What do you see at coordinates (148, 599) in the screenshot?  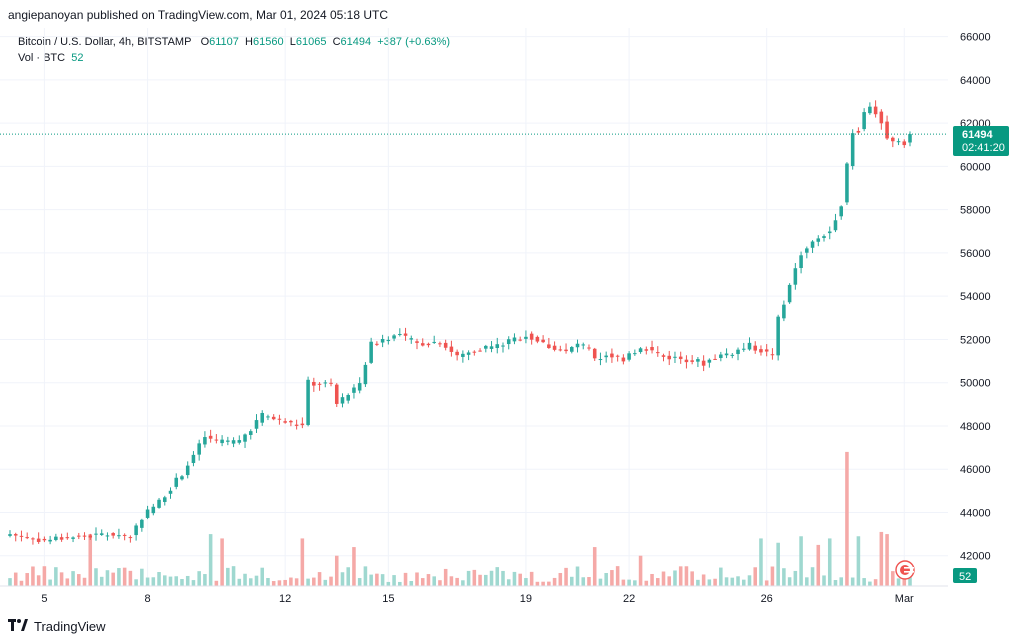 I see `x-tick-label: 8` at bounding box center [148, 599].